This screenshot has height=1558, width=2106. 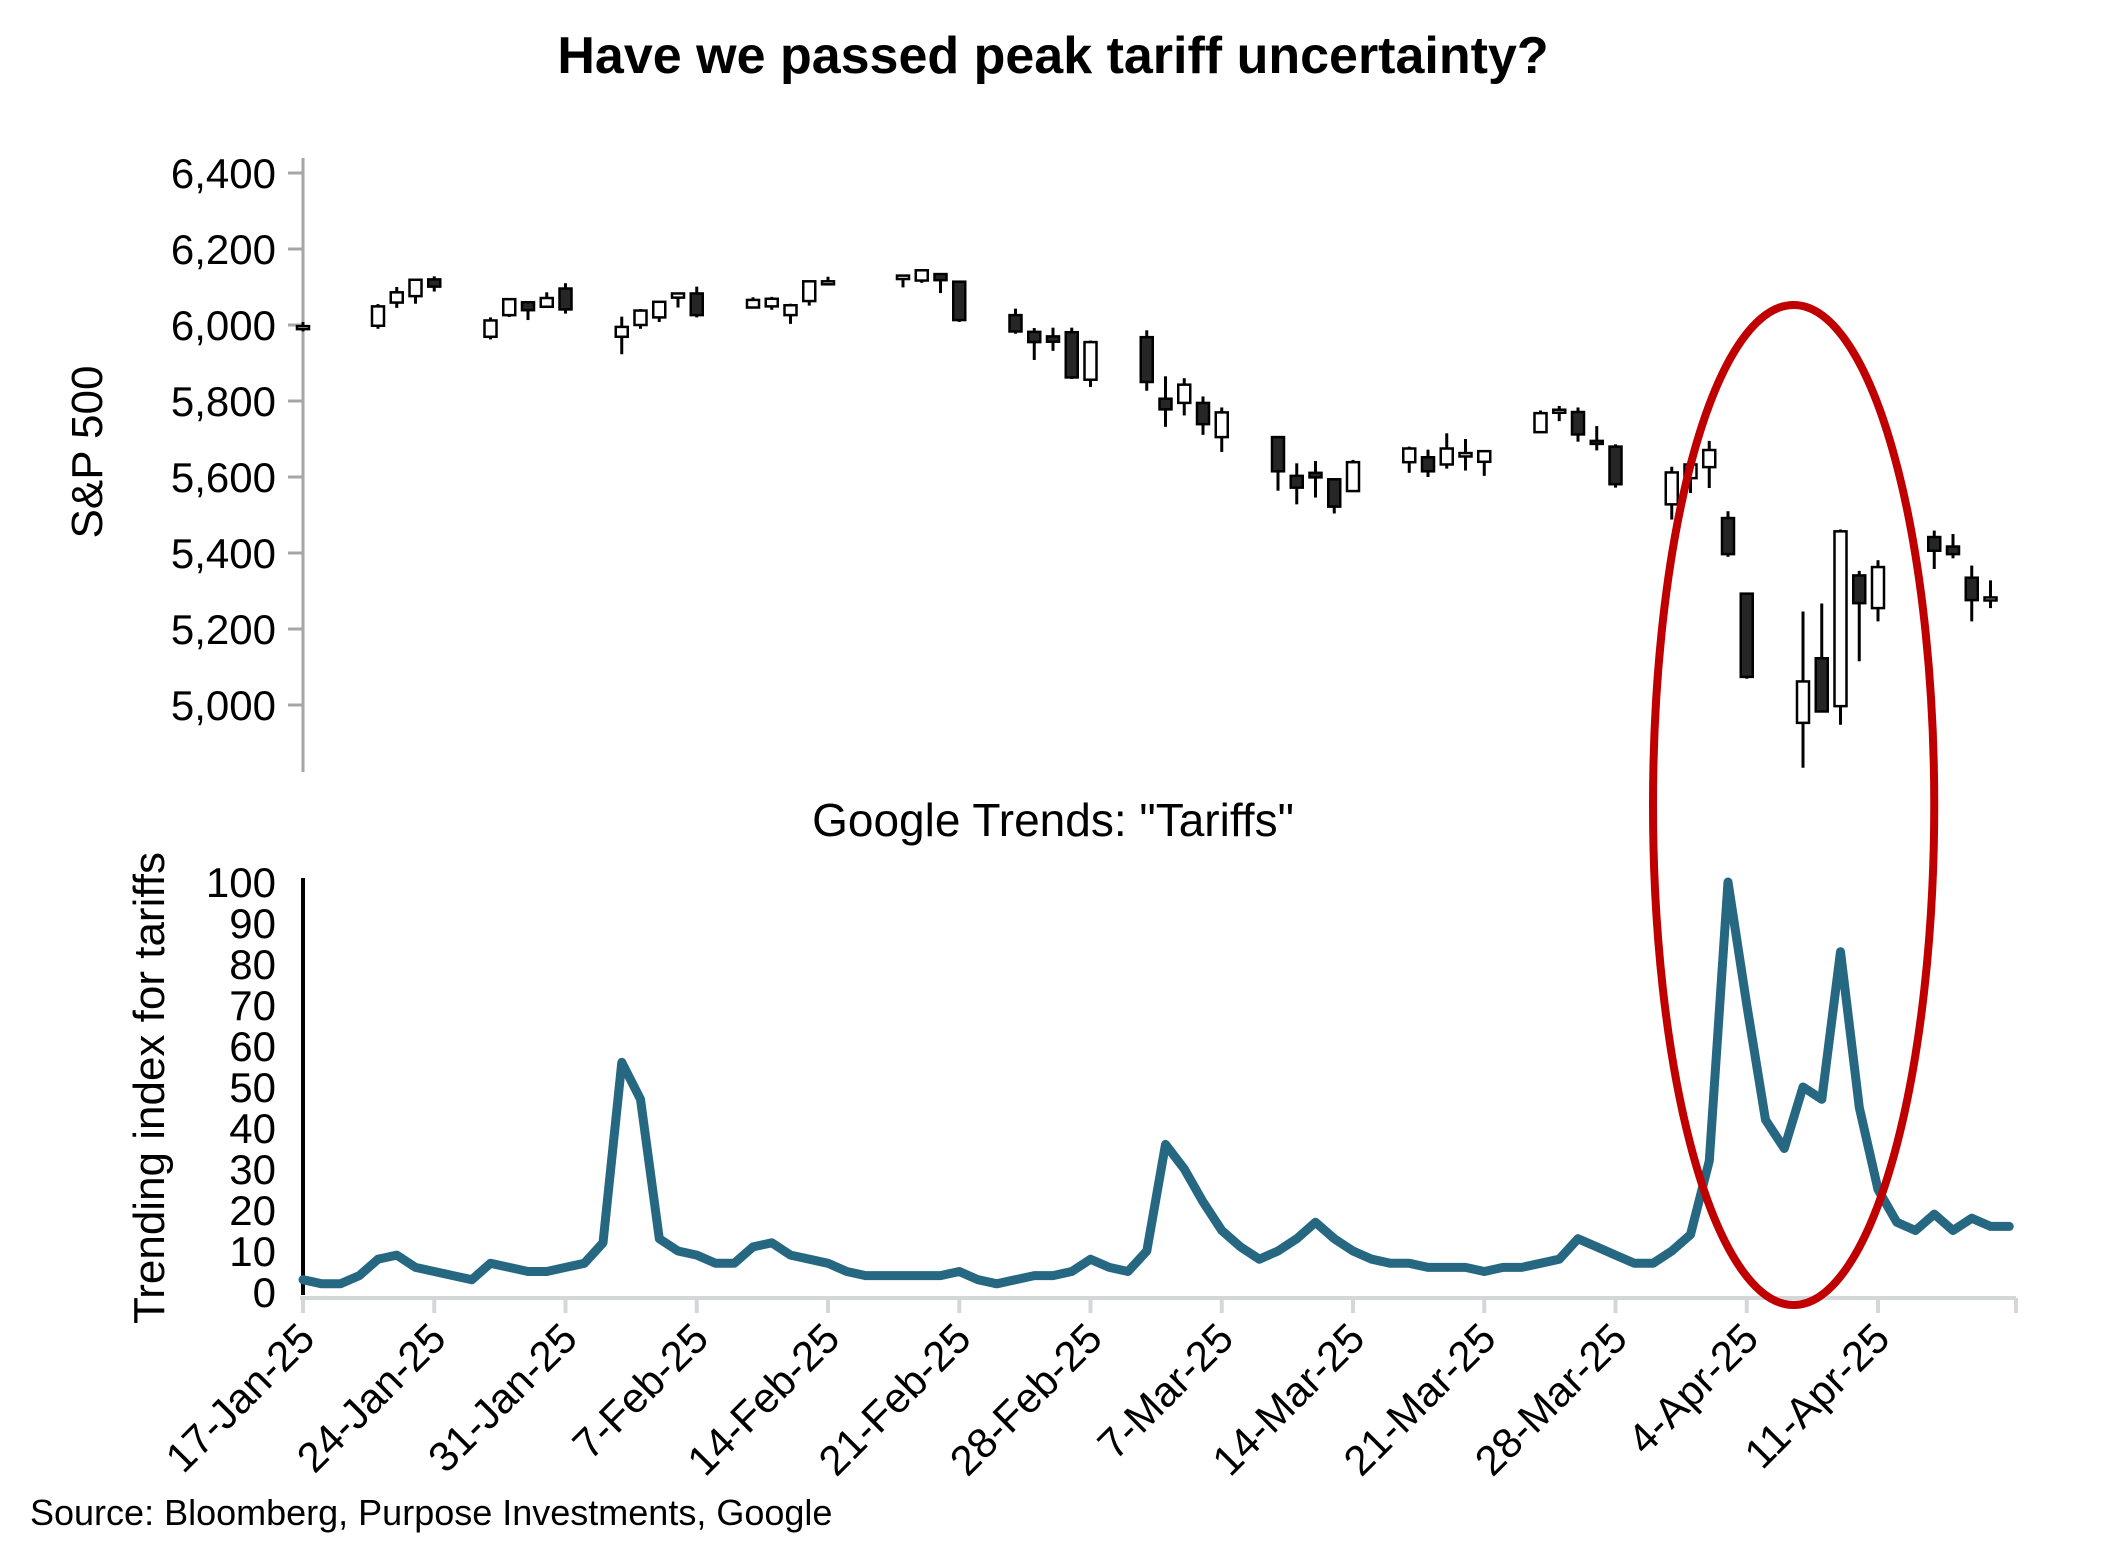 What do you see at coordinates (1794, 805) in the screenshot?
I see `annotation-layer` at bounding box center [1794, 805].